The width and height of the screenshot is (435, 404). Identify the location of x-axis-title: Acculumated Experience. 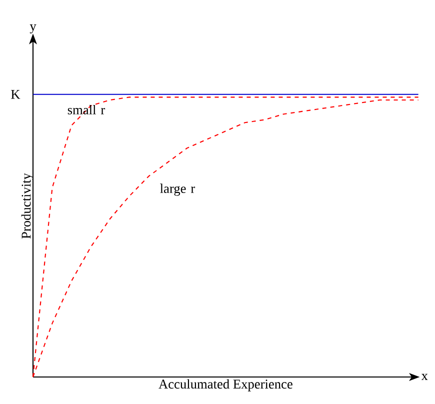
(225, 385).